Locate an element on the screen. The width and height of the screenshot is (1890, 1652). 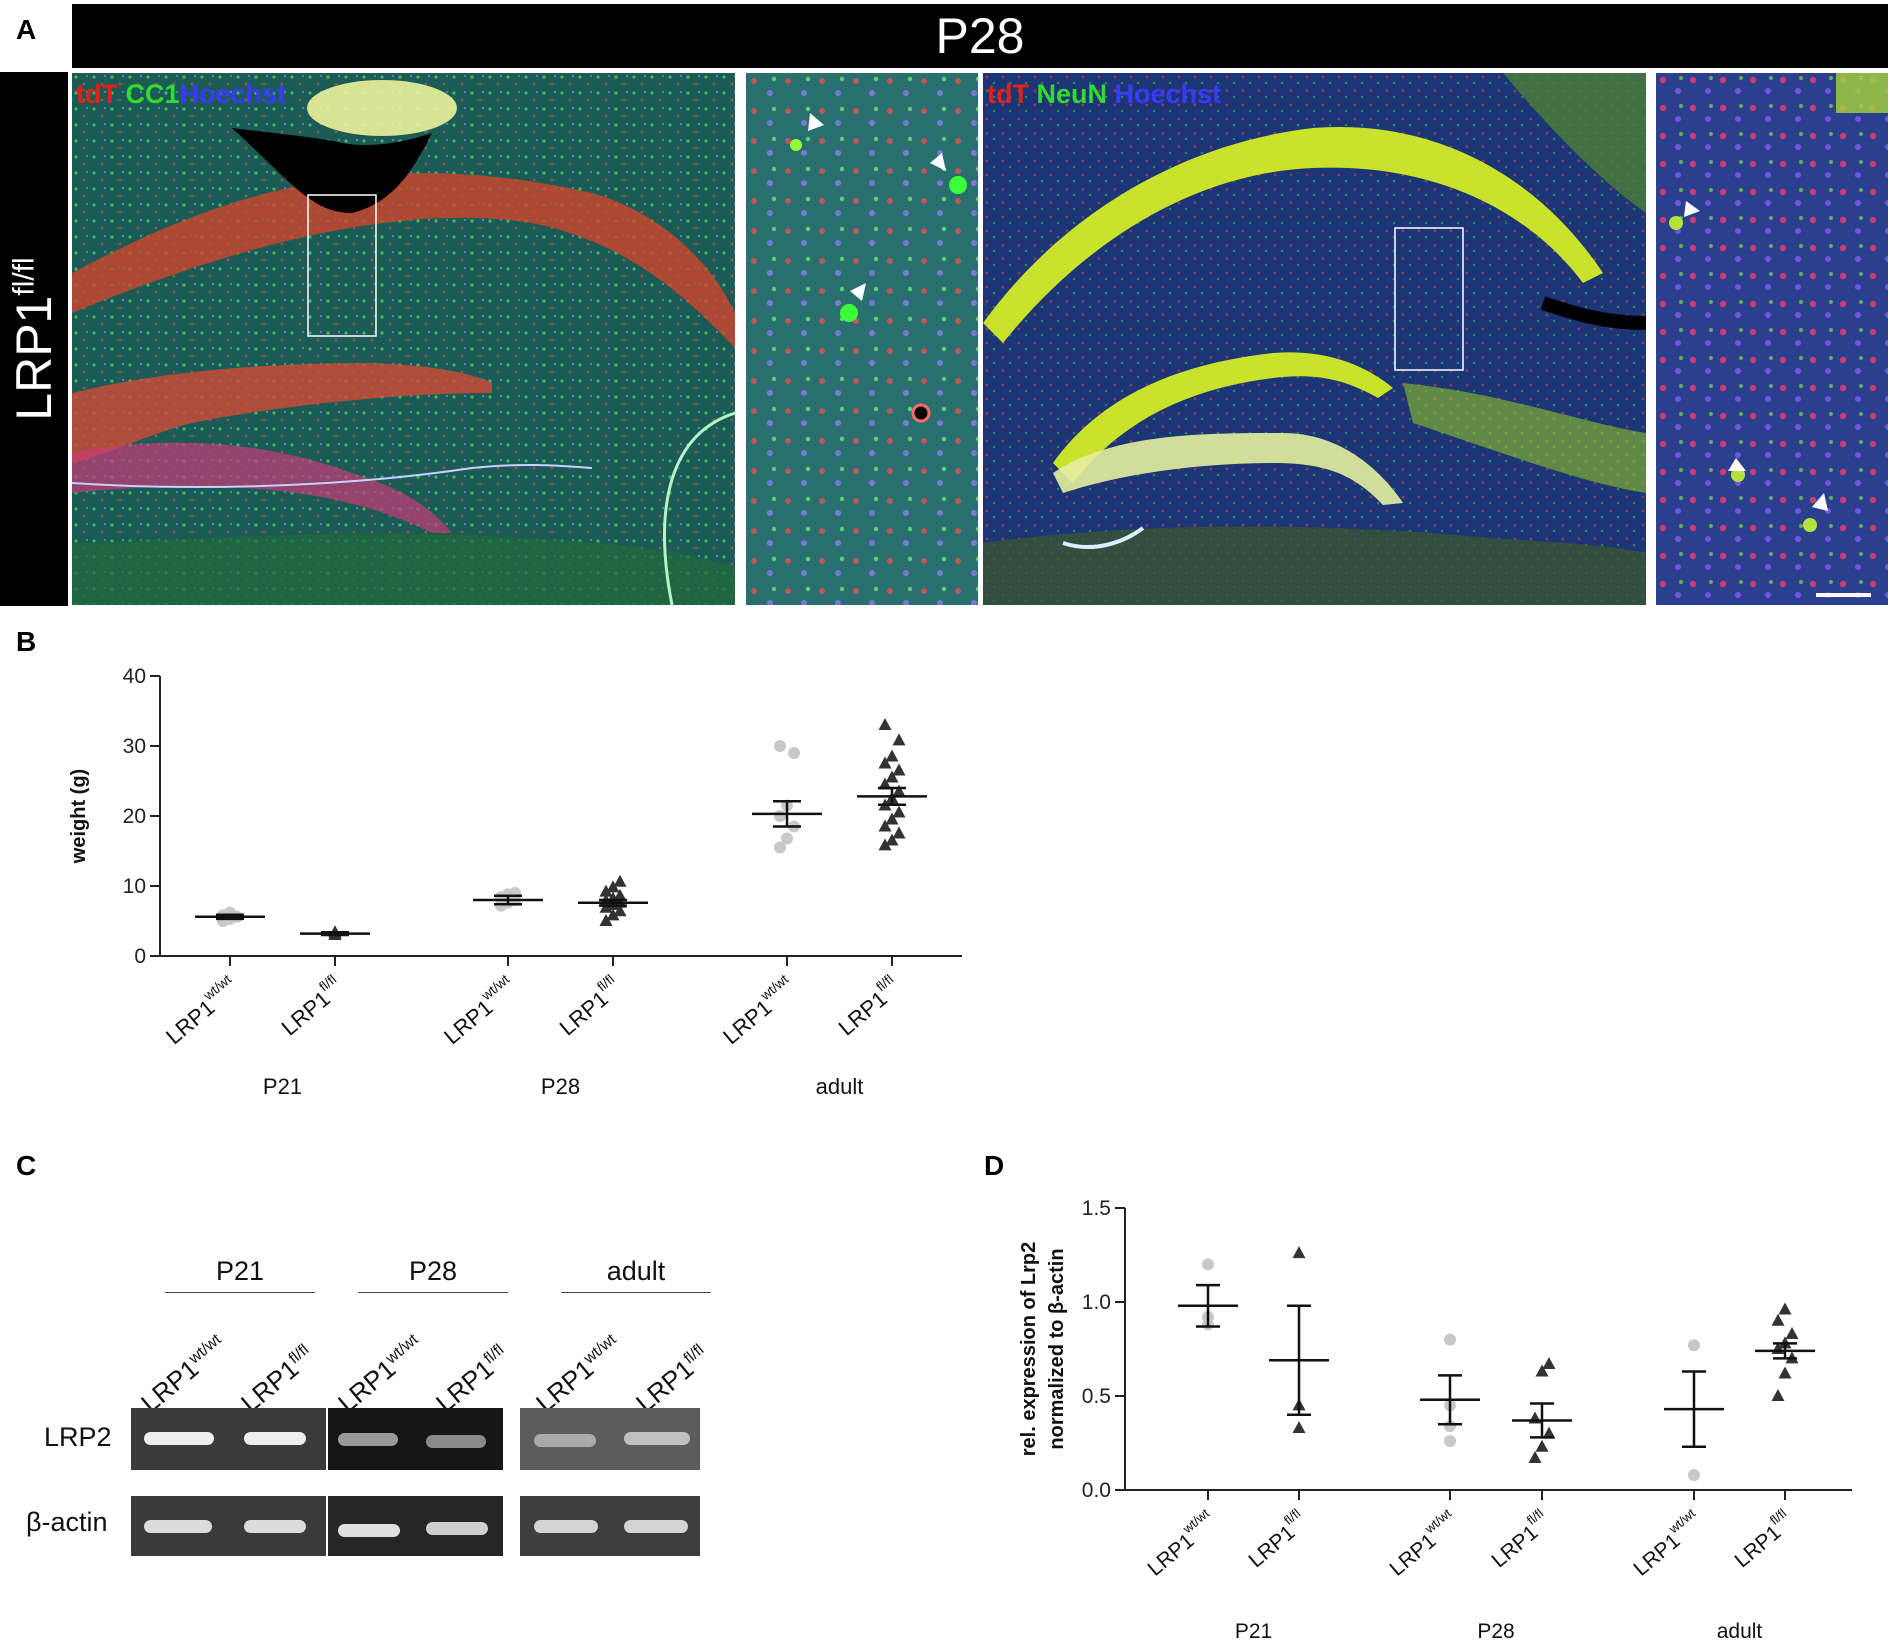
gel-row-label-beta-actin: β-actin is located at coordinates (67, 1522).